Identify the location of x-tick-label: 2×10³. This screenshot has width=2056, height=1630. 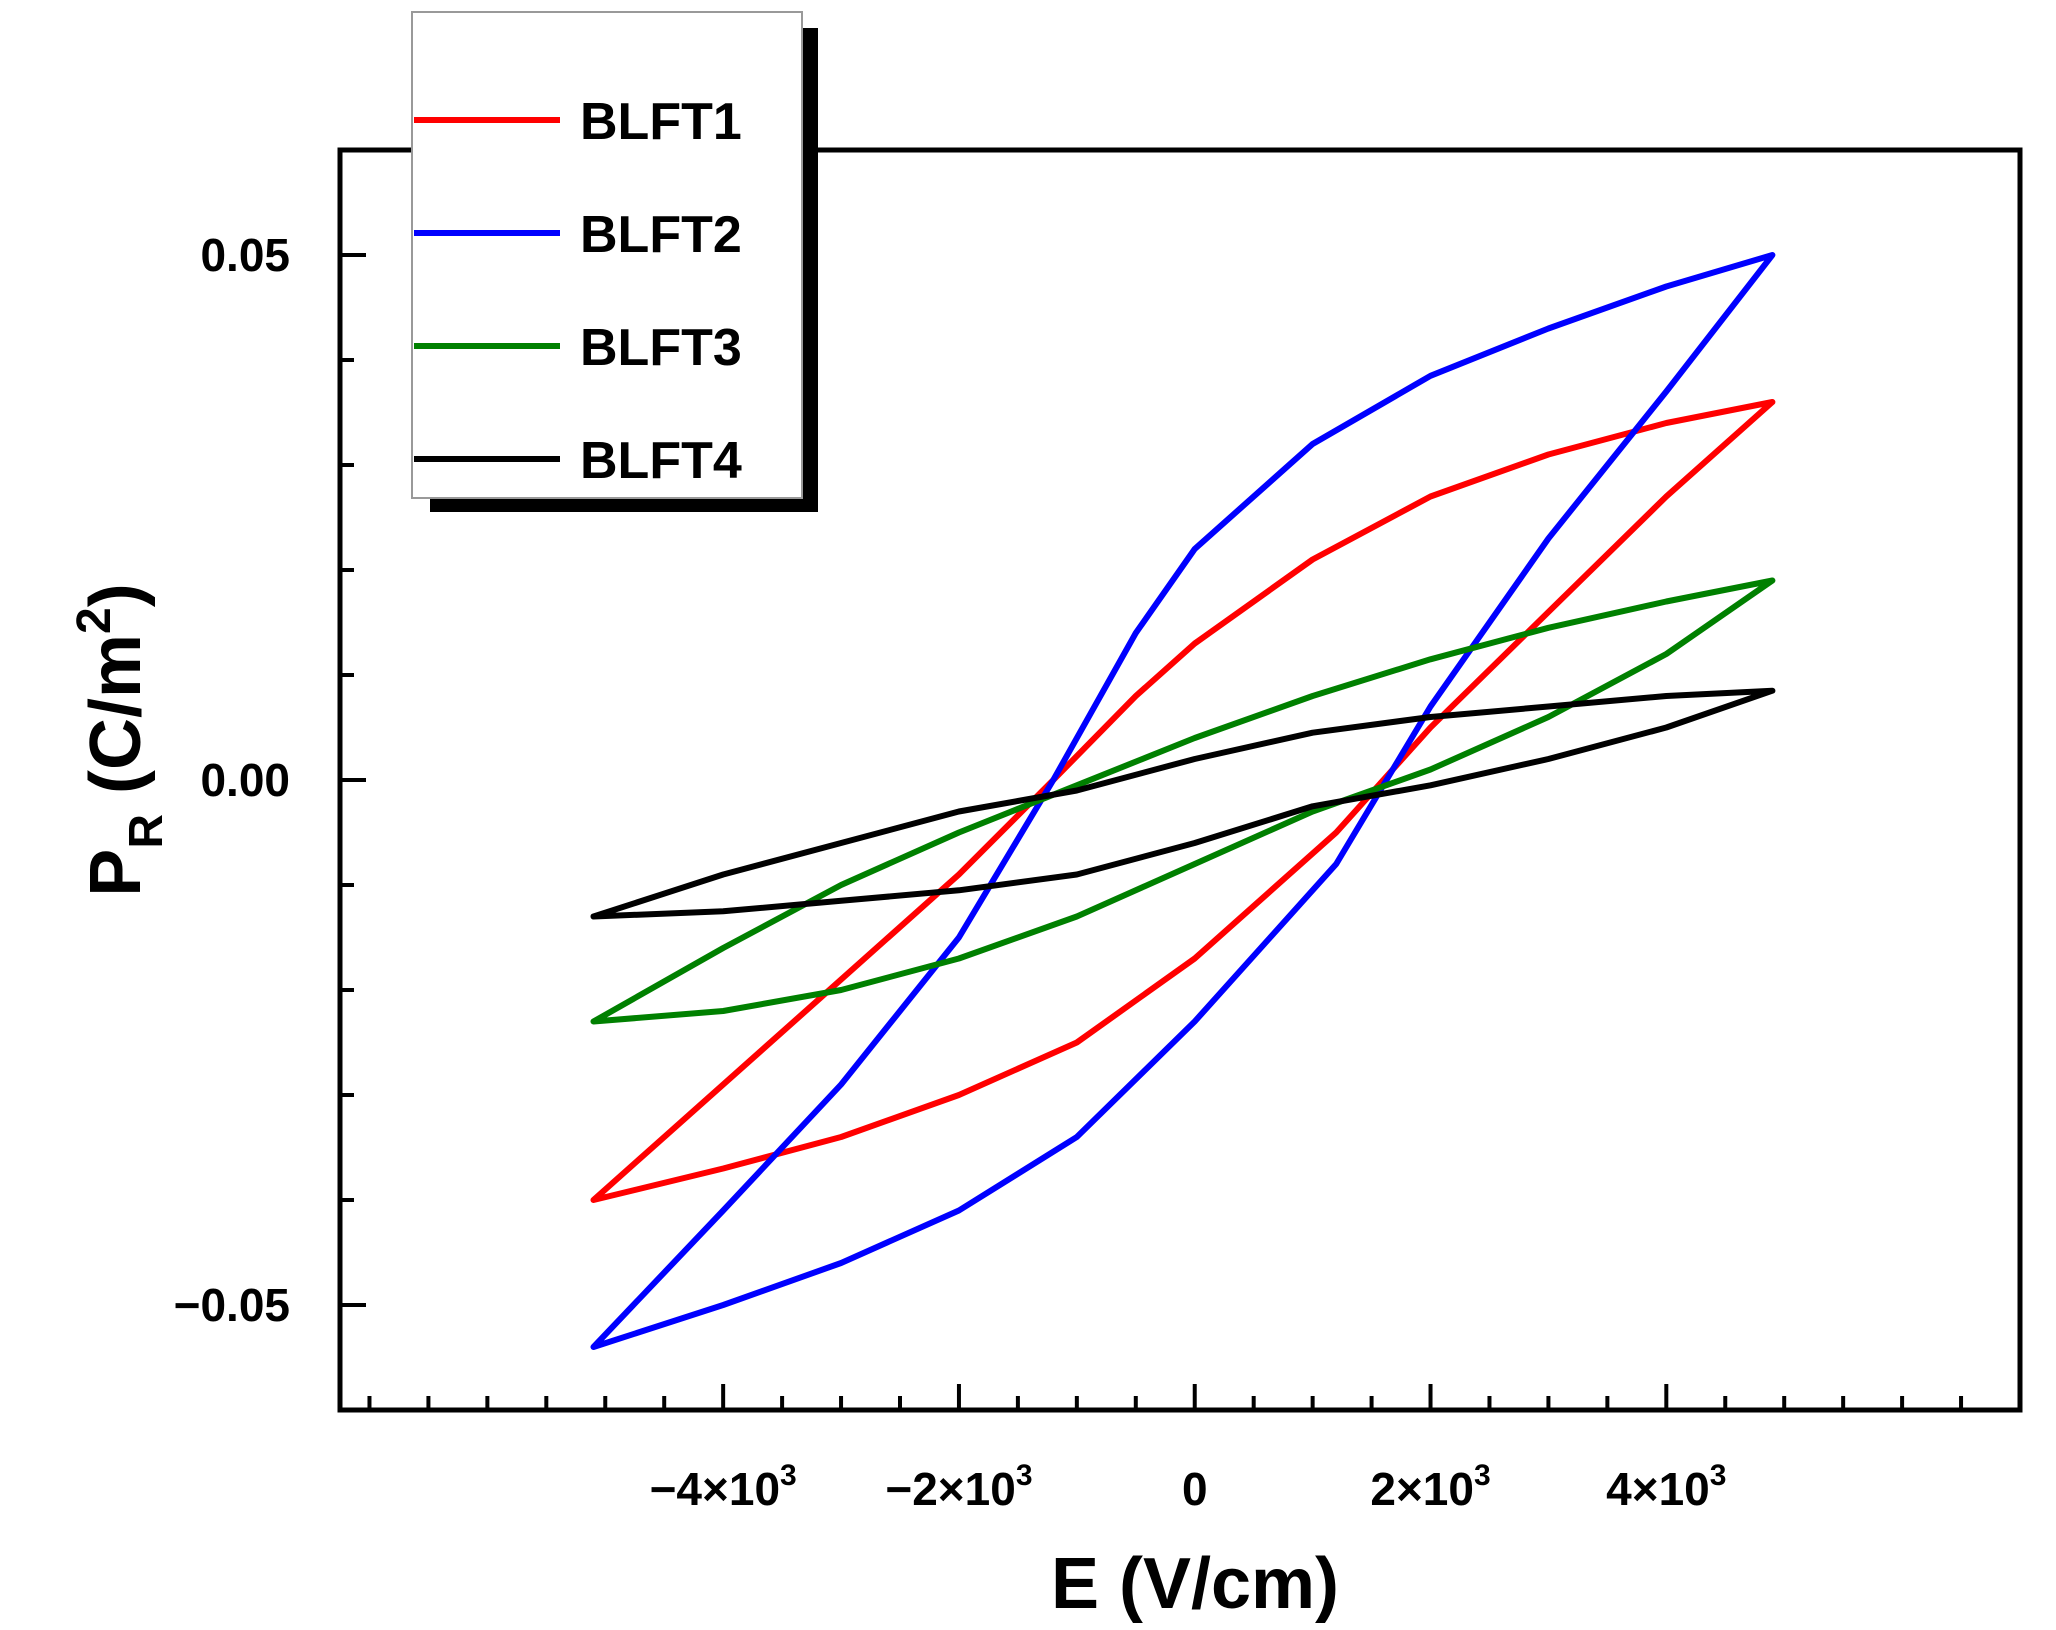
(1430, 1487).